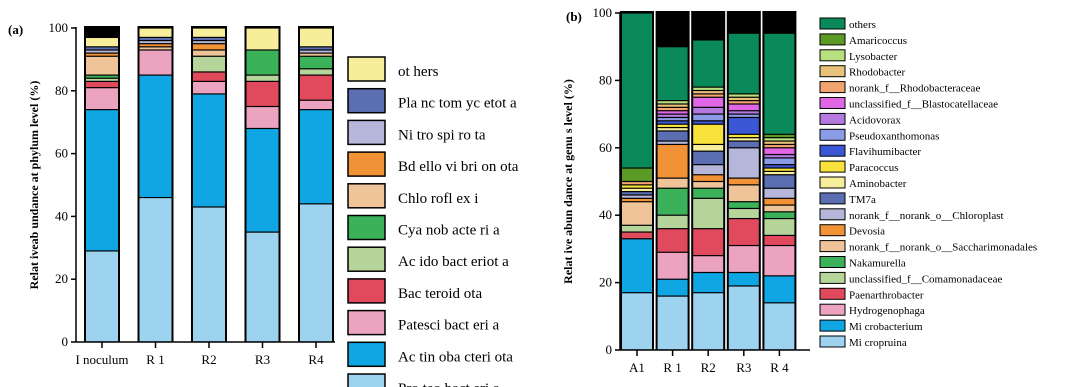 This screenshot has height=387, width=1069. I want to click on legend-label: Devosia, so click(867, 232).